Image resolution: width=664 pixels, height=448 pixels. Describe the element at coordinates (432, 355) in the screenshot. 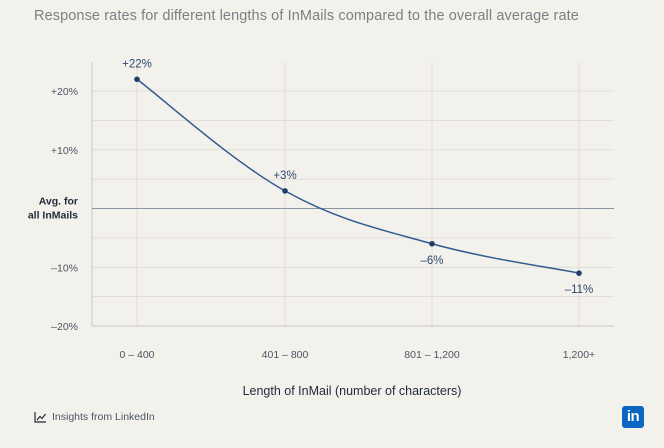

I see `x-tick-label: 801 – 1,200` at that location.